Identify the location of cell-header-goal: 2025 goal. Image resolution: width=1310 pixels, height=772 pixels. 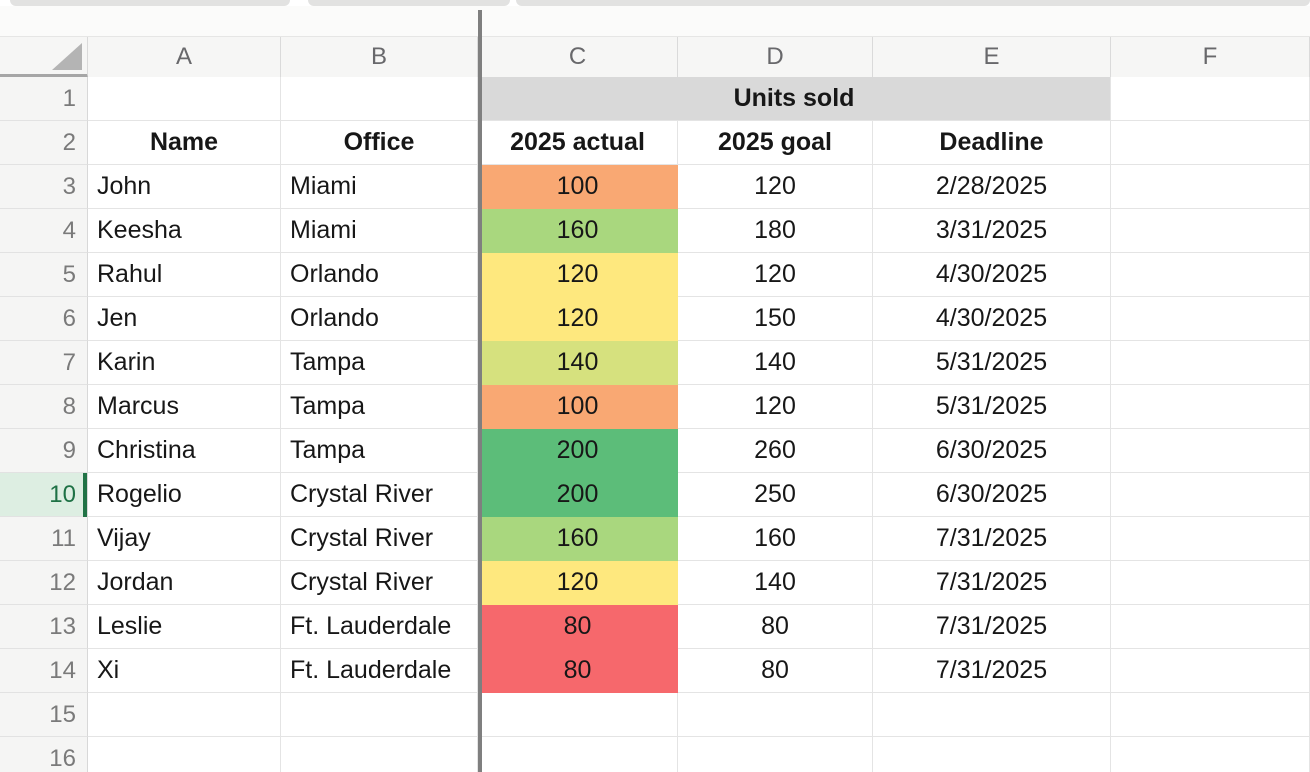
(775, 143).